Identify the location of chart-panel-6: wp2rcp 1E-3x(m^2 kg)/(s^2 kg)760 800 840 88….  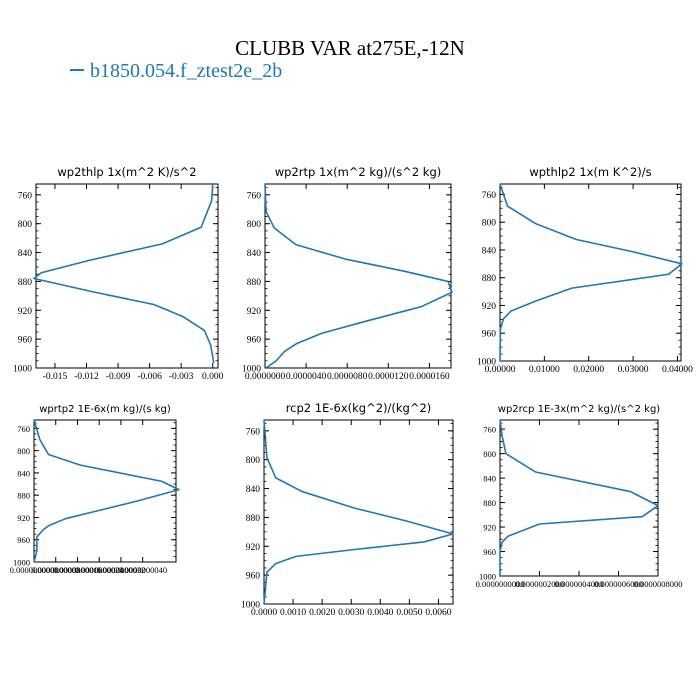
(579, 496).